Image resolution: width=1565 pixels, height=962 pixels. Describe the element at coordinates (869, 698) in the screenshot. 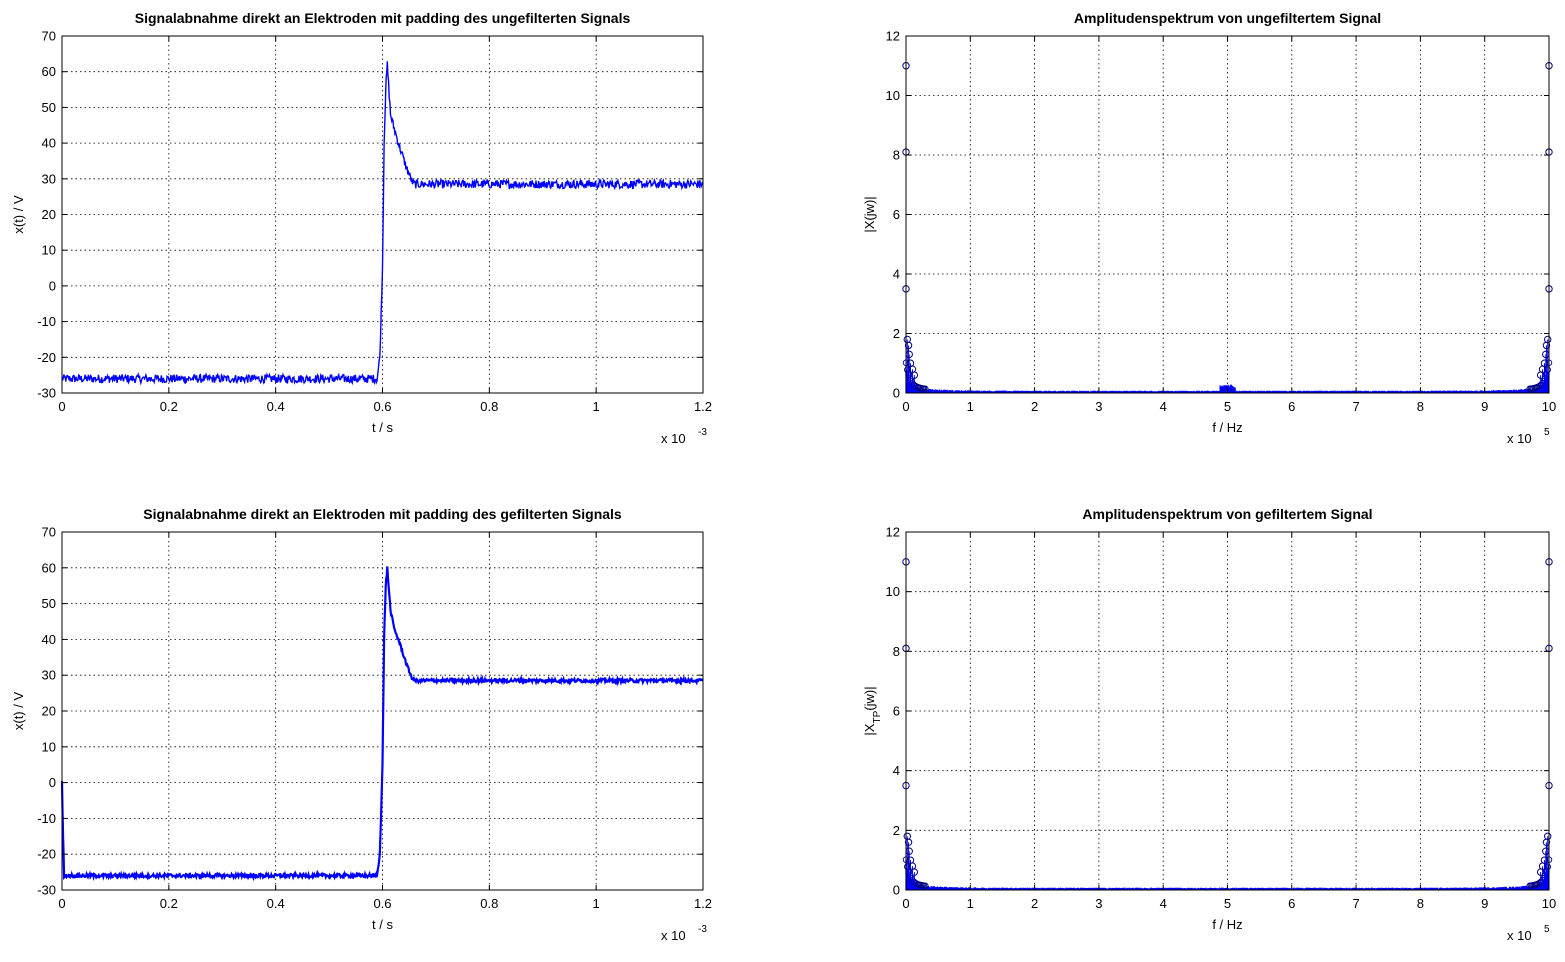

I see `y-axis-label-rest: (jw)|` at that location.